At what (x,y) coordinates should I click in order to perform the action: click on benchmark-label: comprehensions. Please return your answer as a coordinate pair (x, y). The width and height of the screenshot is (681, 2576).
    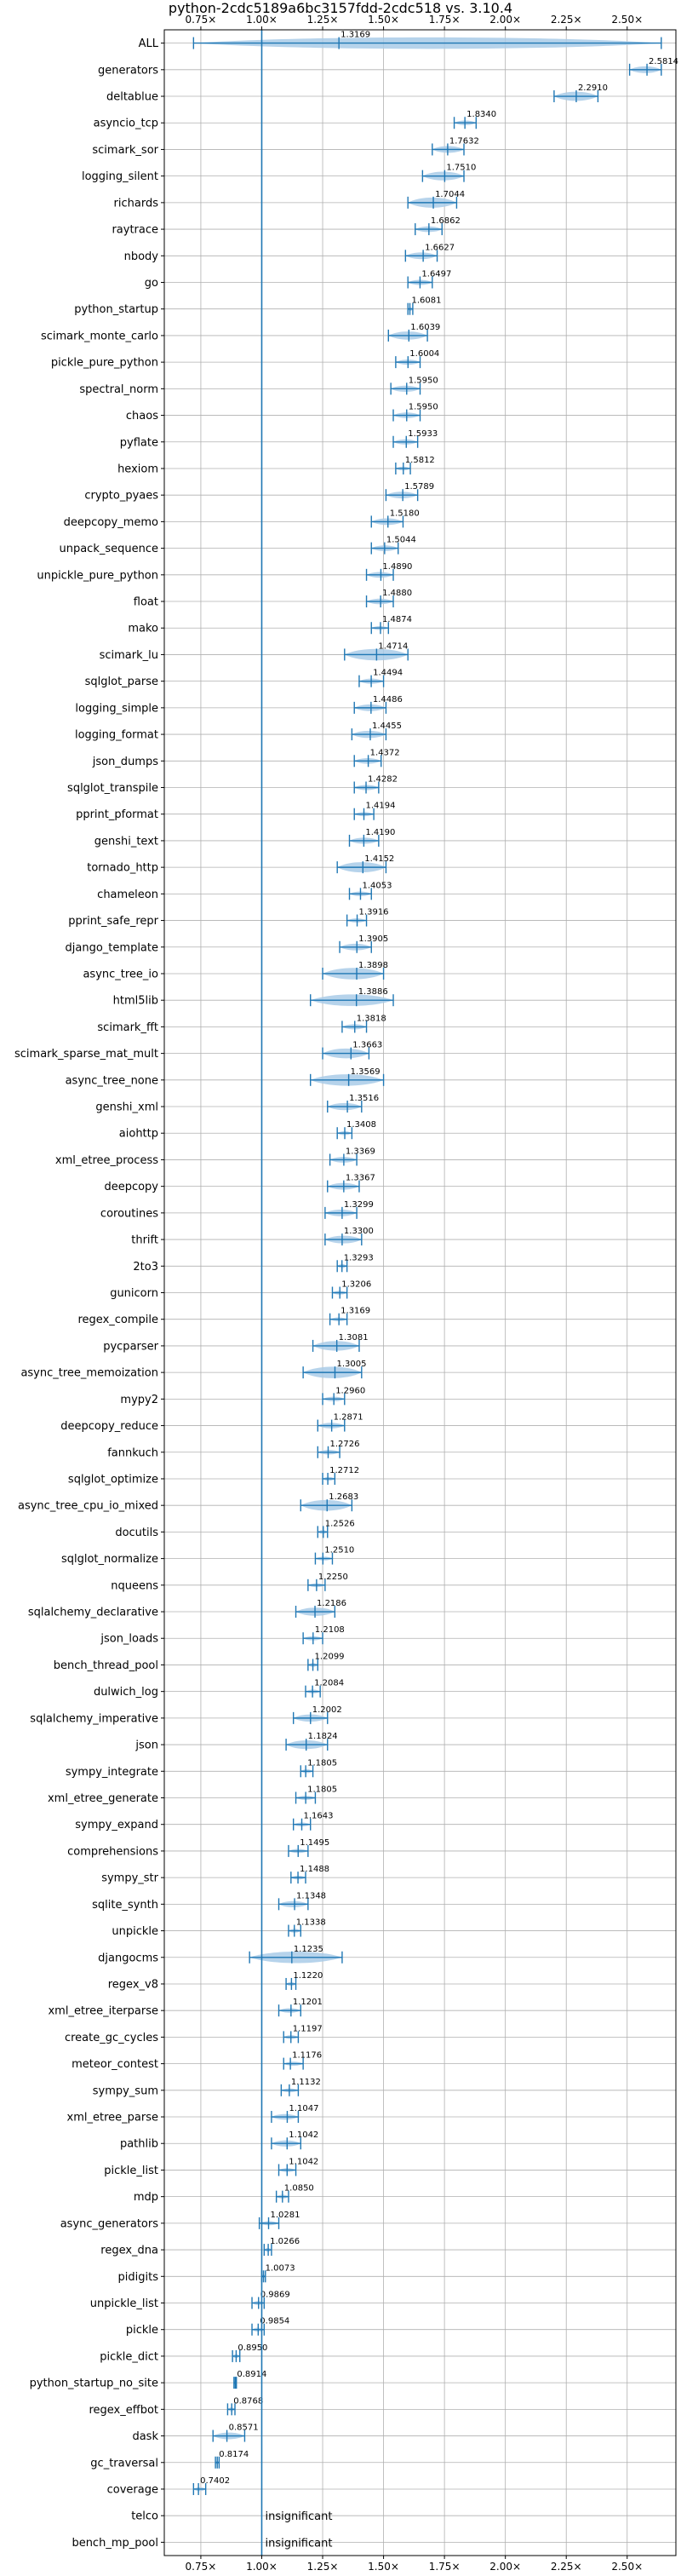
    Looking at the image, I should click on (112, 1851).